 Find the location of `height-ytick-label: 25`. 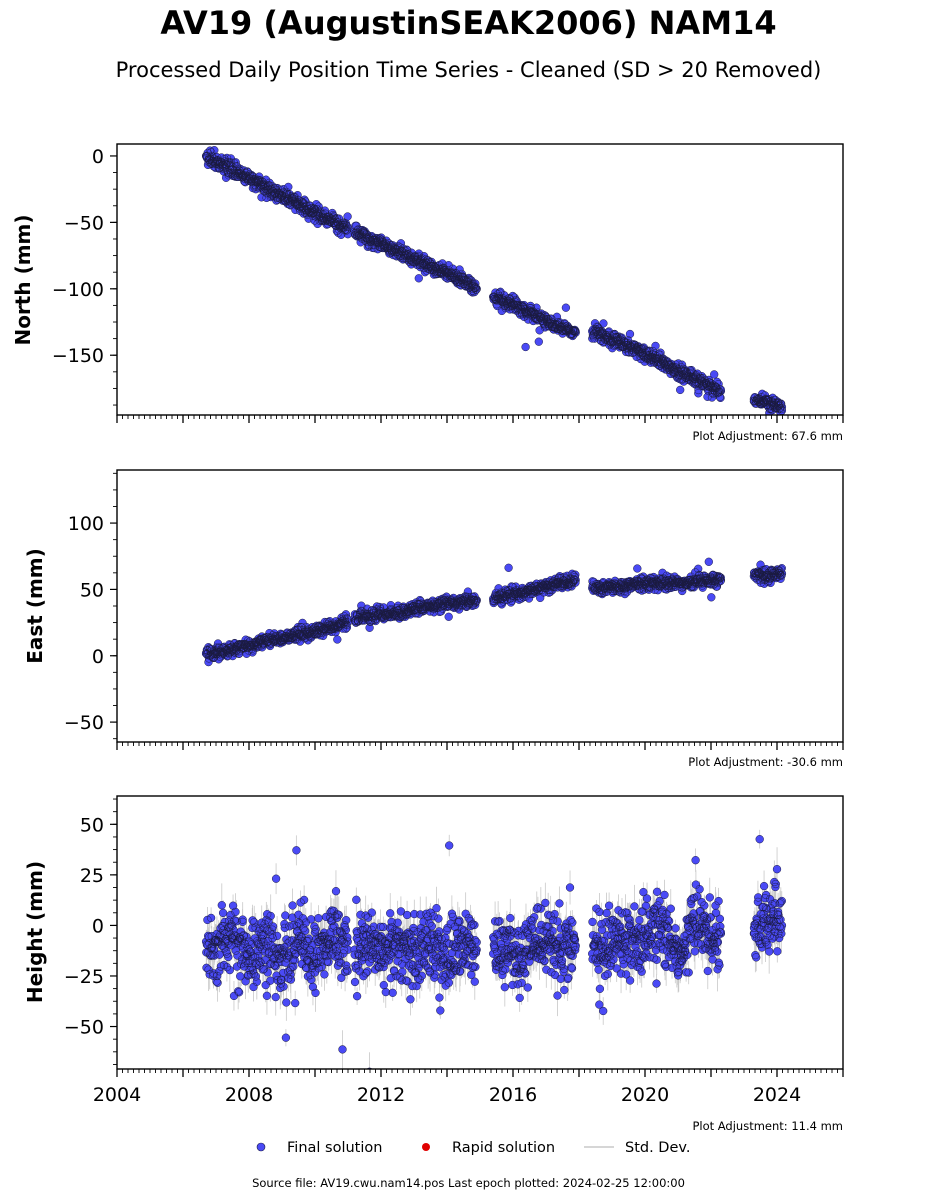

height-ytick-label: 25 is located at coordinates (92, 876).